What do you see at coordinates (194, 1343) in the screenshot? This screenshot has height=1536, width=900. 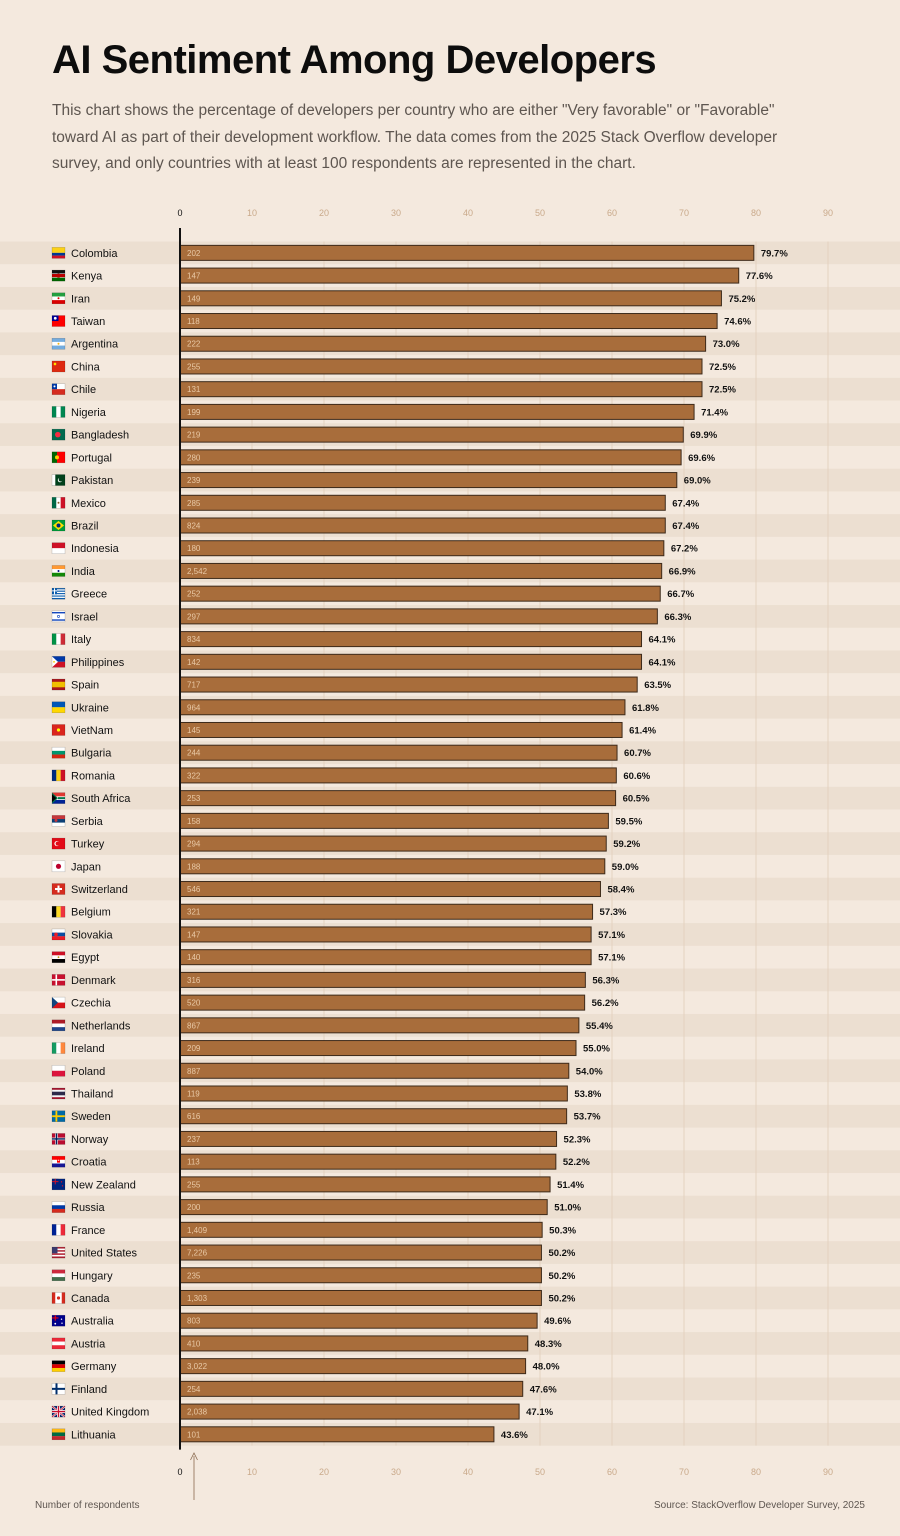 I see `respondents-label: 410` at bounding box center [194, 1343].